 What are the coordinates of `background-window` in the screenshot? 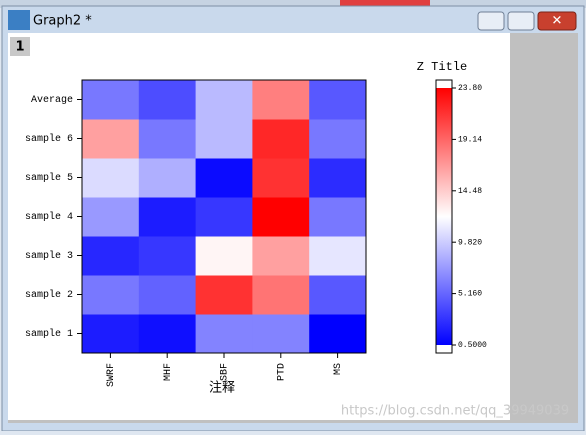 It's located at (385, 4).